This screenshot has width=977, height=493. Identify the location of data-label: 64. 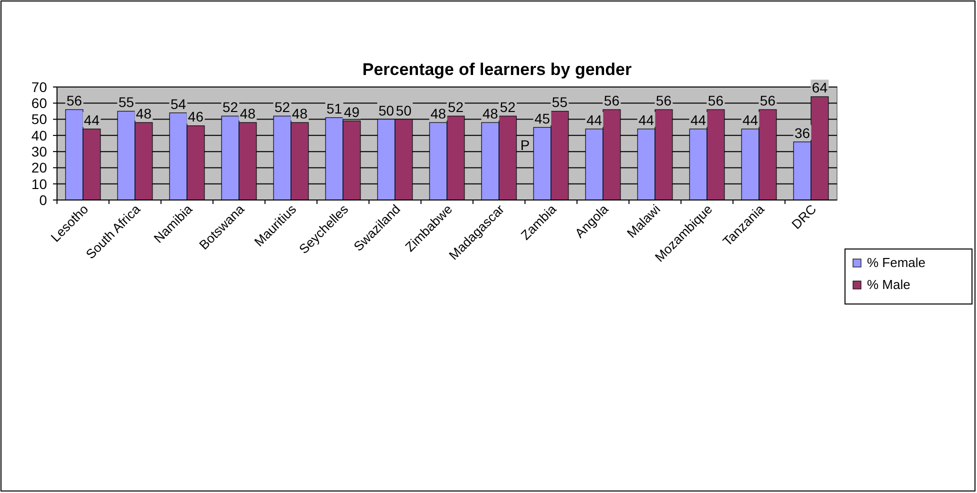
(820, 88).